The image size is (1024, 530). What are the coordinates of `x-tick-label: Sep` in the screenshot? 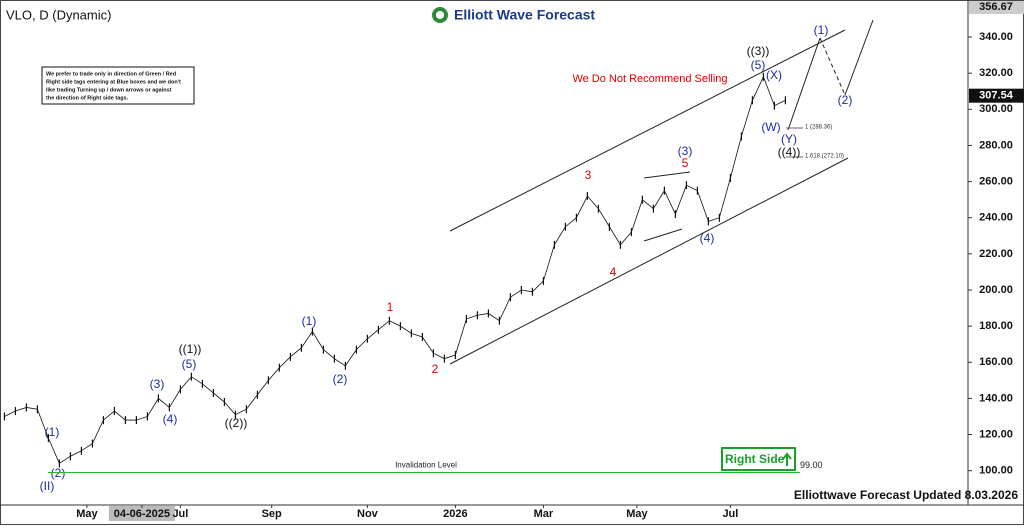 It's located at (272, 514).